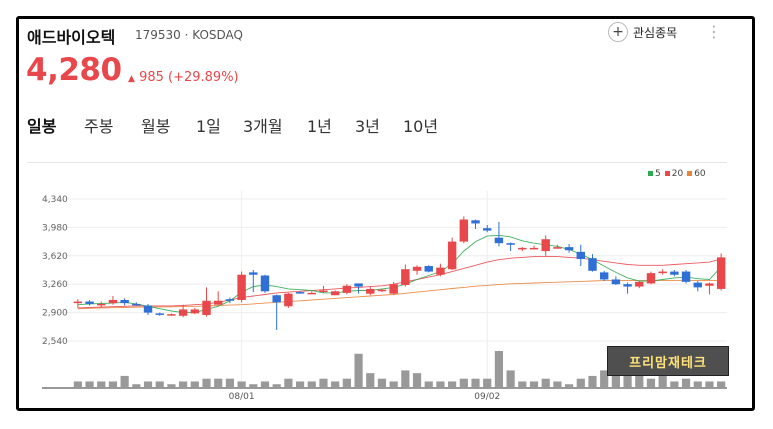 This screenshot has width=773, height=429. Describe the element at coordinates (156, 126) in the screenshot. I see `tab-monthly: 월봉` at that location.